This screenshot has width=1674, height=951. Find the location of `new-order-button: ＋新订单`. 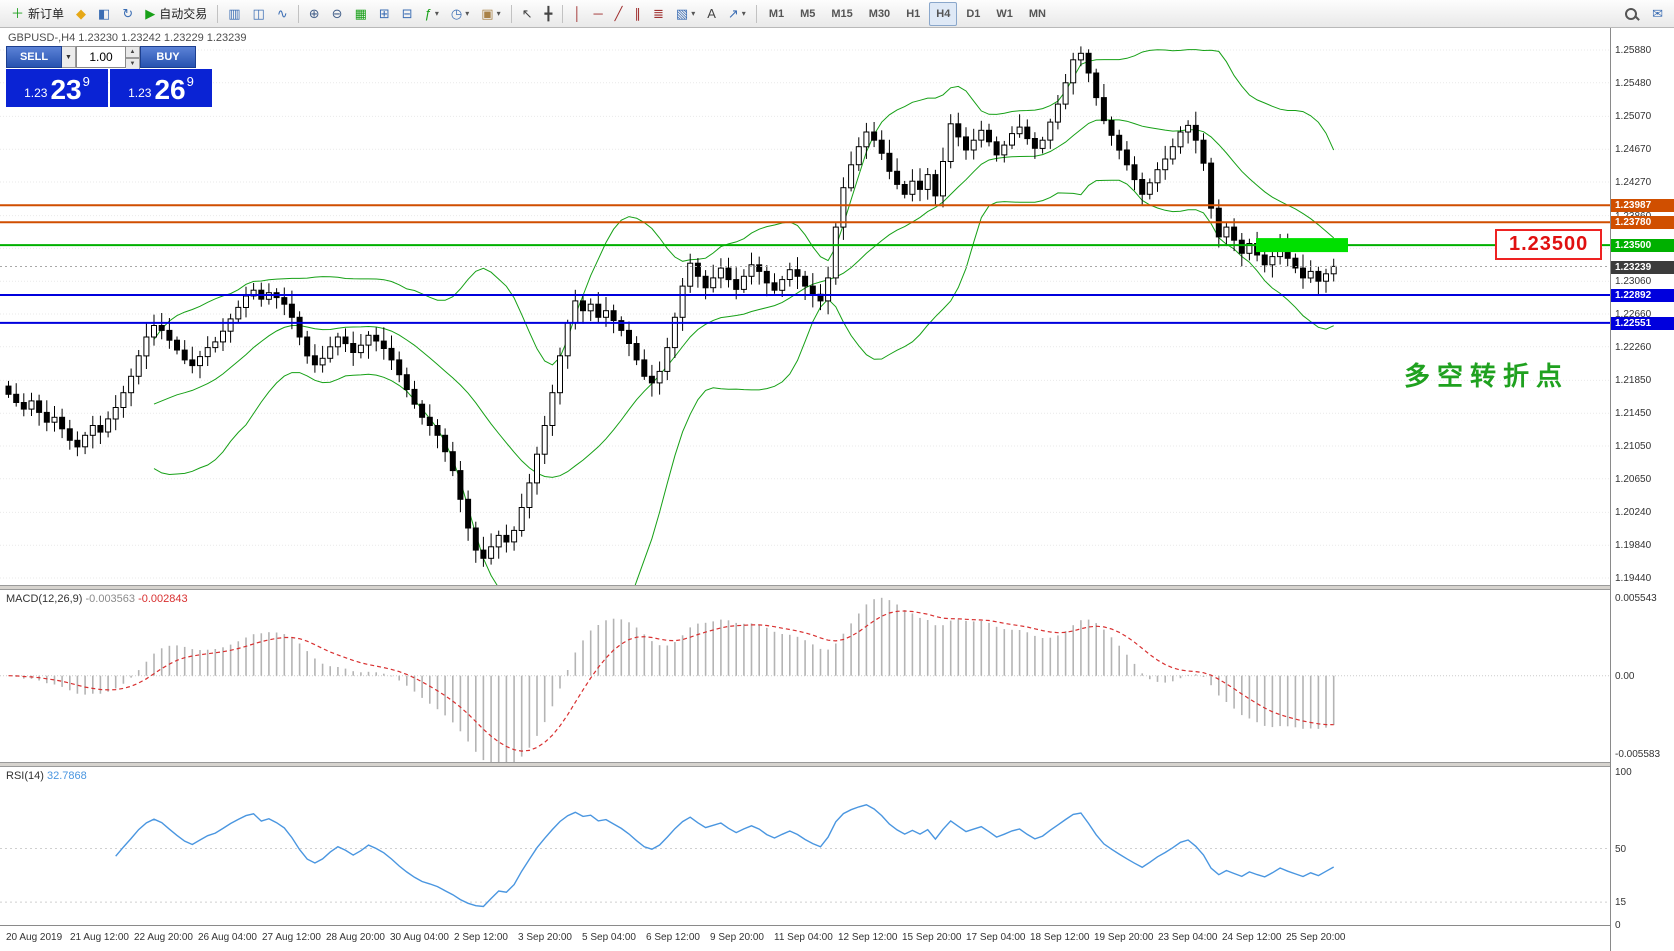

new-order-button: ＋新订单 is located at coordinates (37, 14).